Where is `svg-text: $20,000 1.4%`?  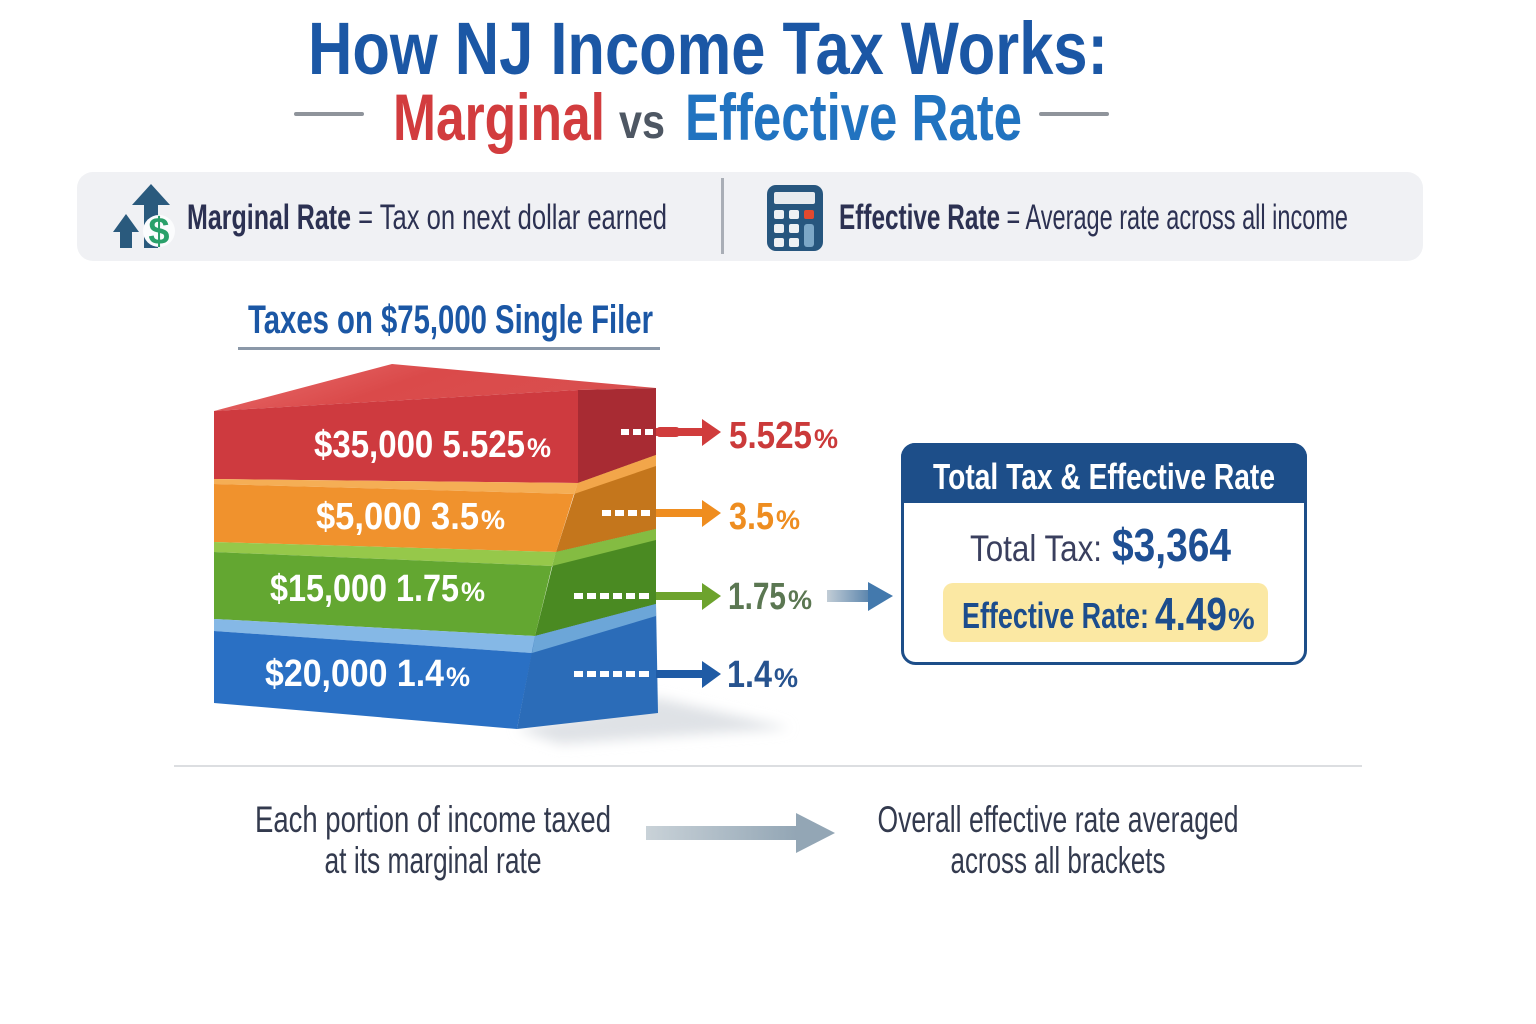 svg-text: $20,000 1.4% is located at coordinates (367, 674).